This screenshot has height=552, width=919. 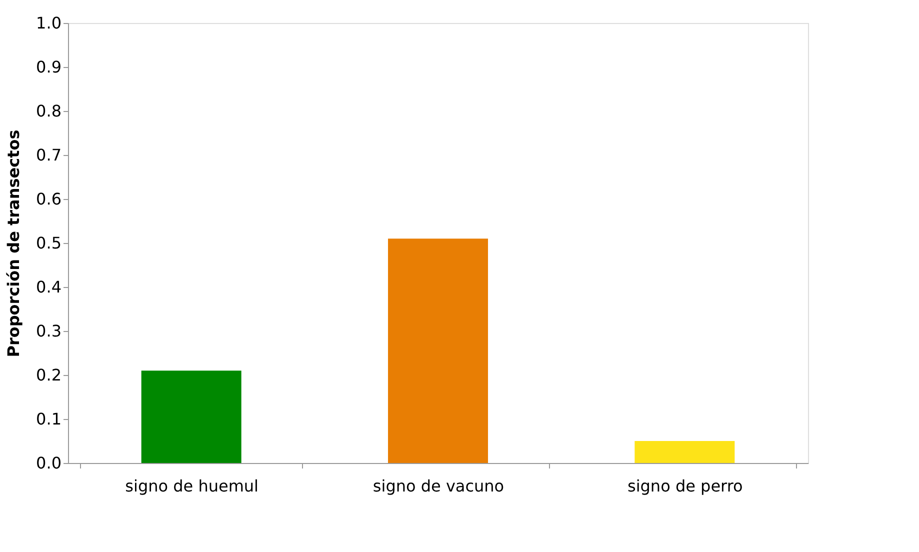 What do you see at coordinates (49, 243) in the screenshot?
I see `y-tick-label: 0.5` at bounding box center [49, 243].